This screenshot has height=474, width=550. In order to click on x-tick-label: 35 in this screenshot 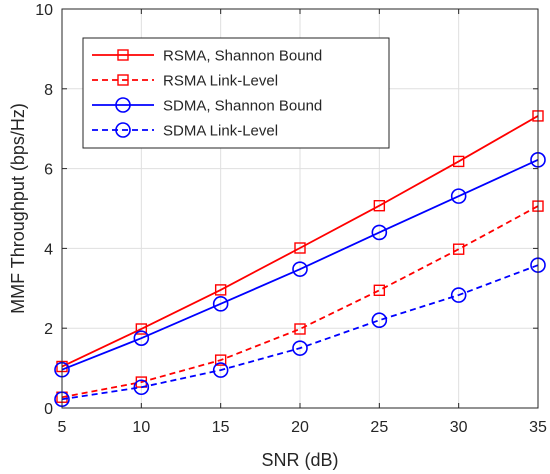, I will do `click(538, 427)`.